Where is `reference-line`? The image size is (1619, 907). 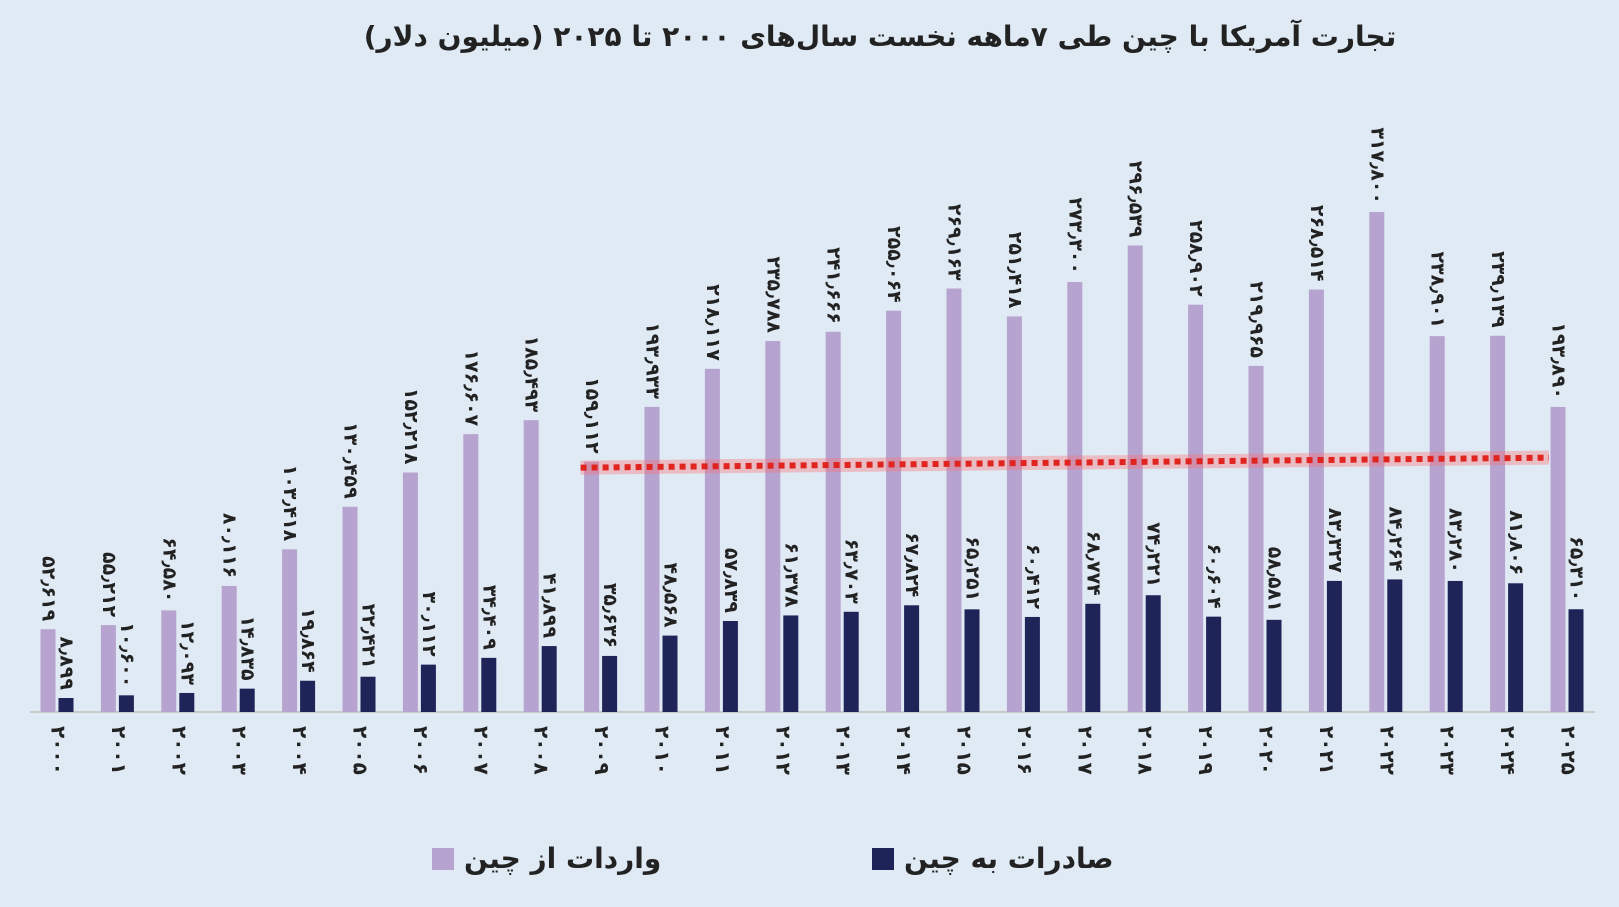 reference-line is located at coordinates (1065, 462).